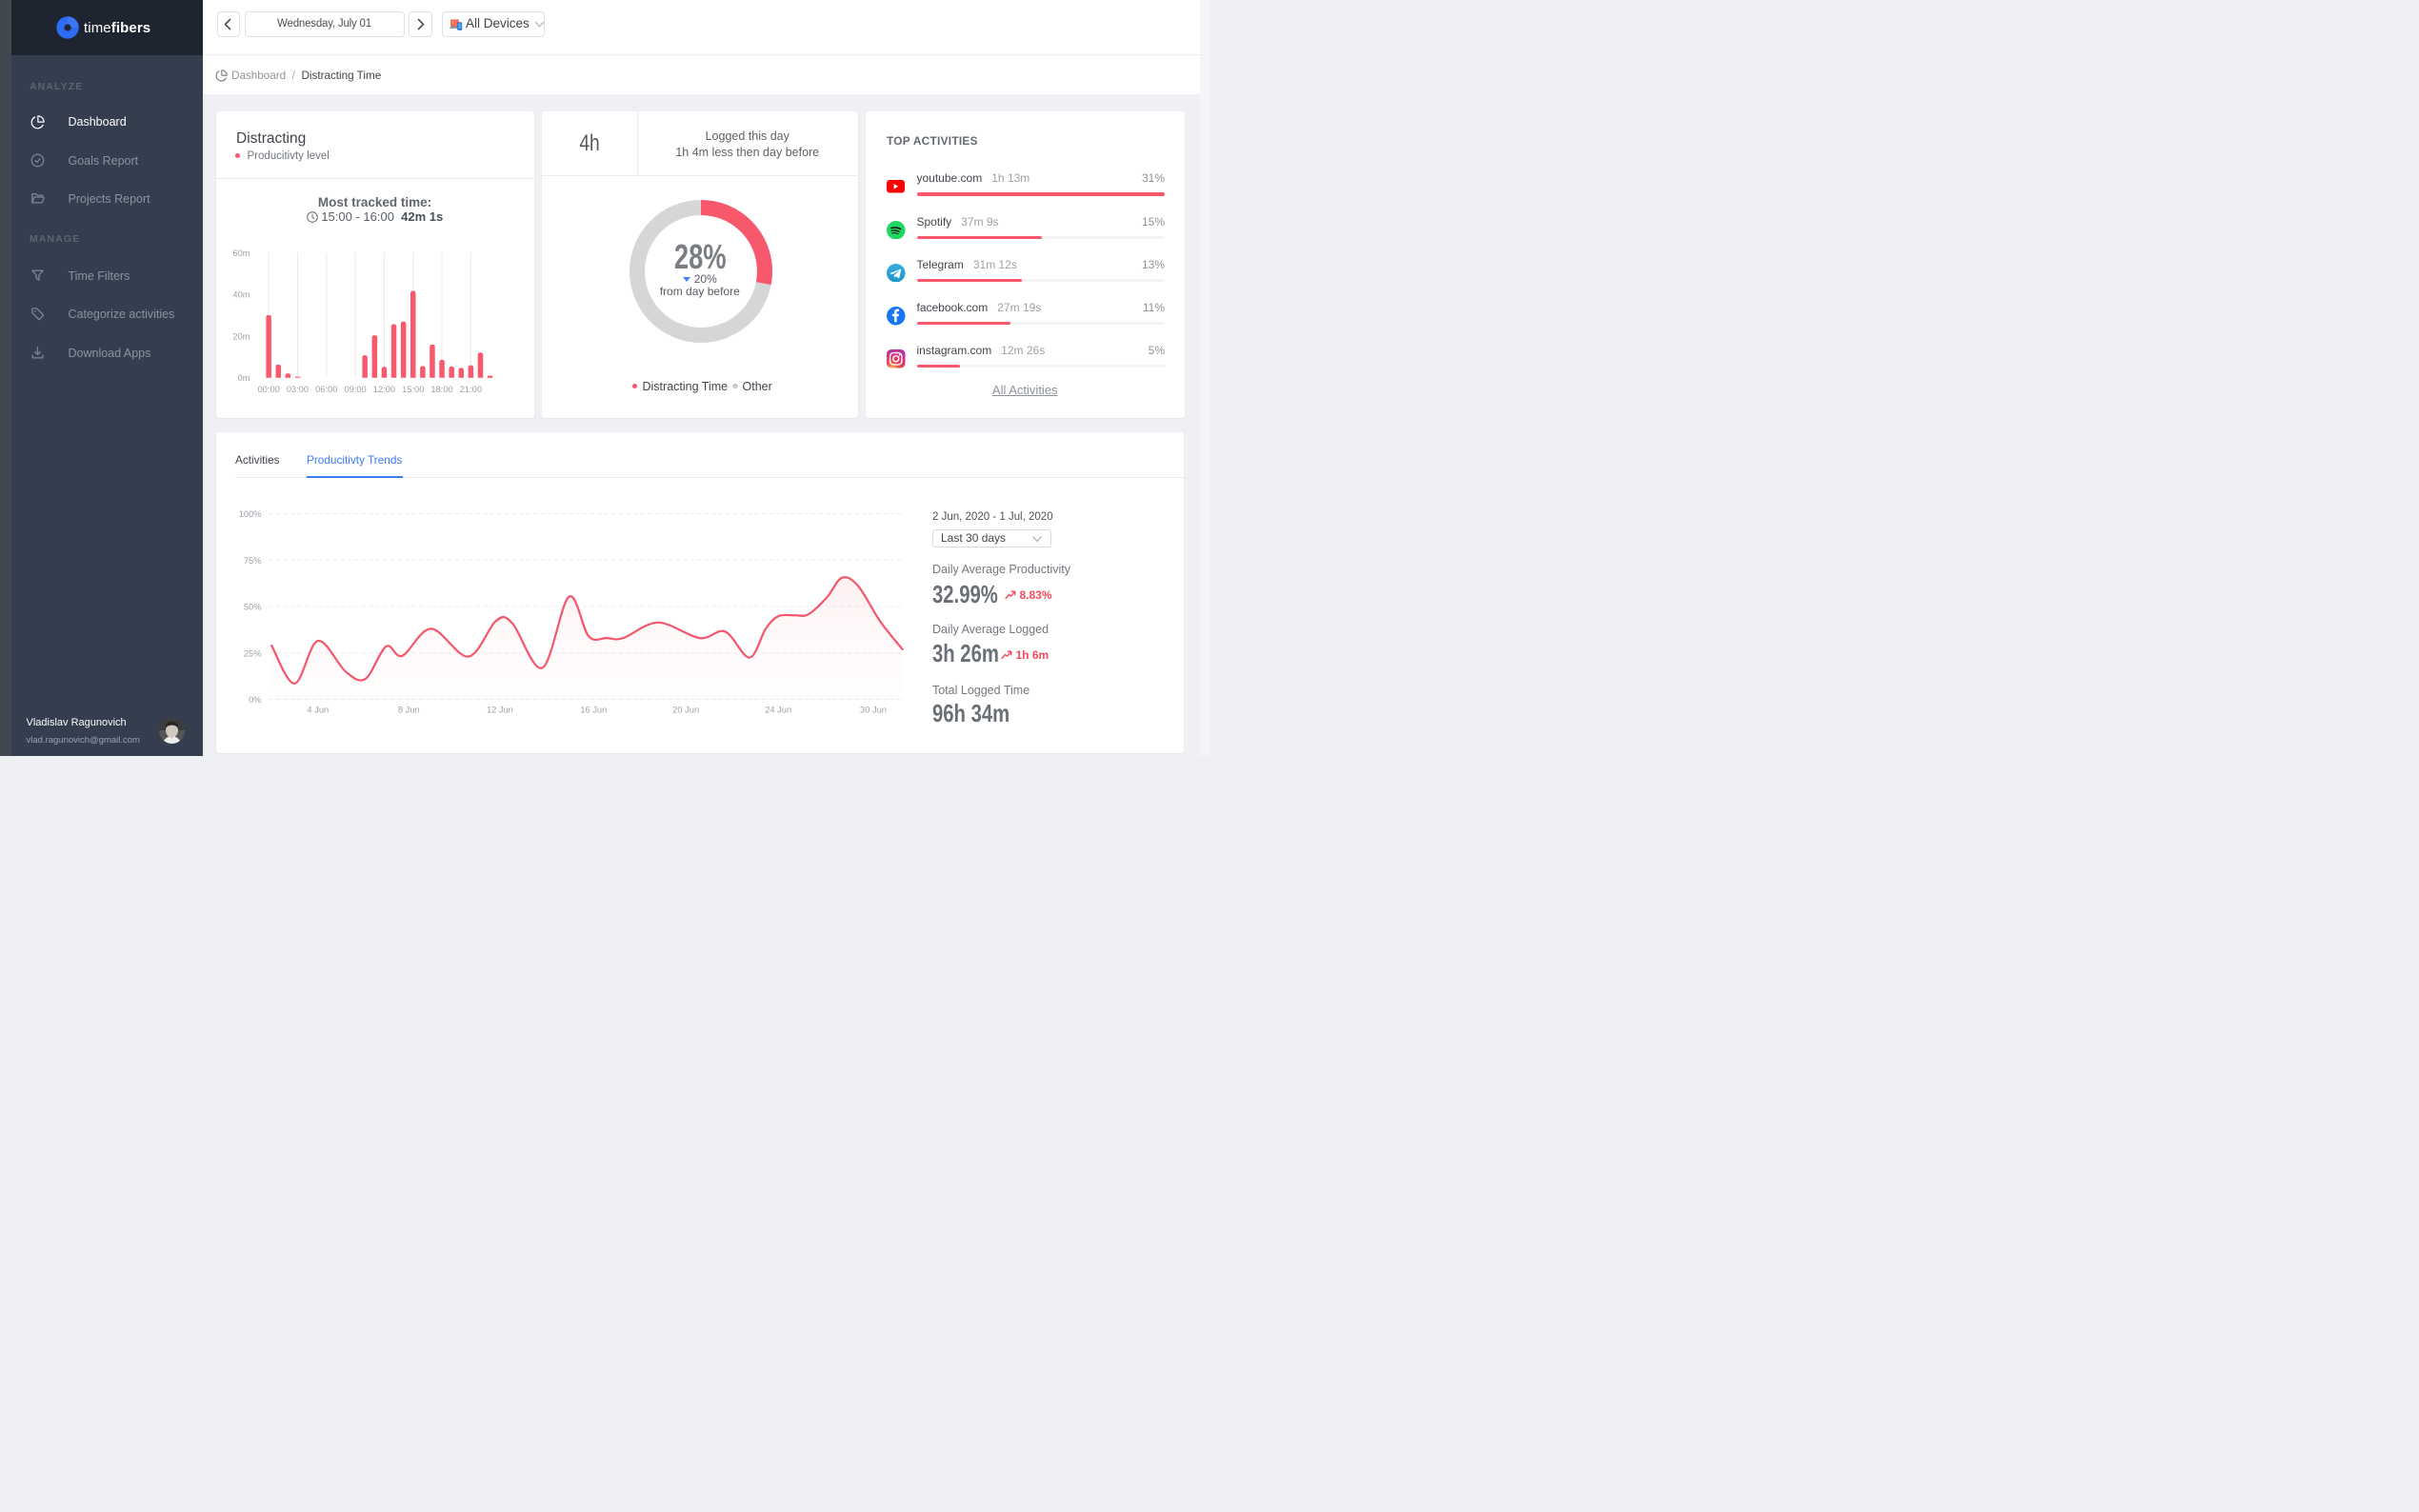  I want to click on svg-text: 0%, so click(255, 700).